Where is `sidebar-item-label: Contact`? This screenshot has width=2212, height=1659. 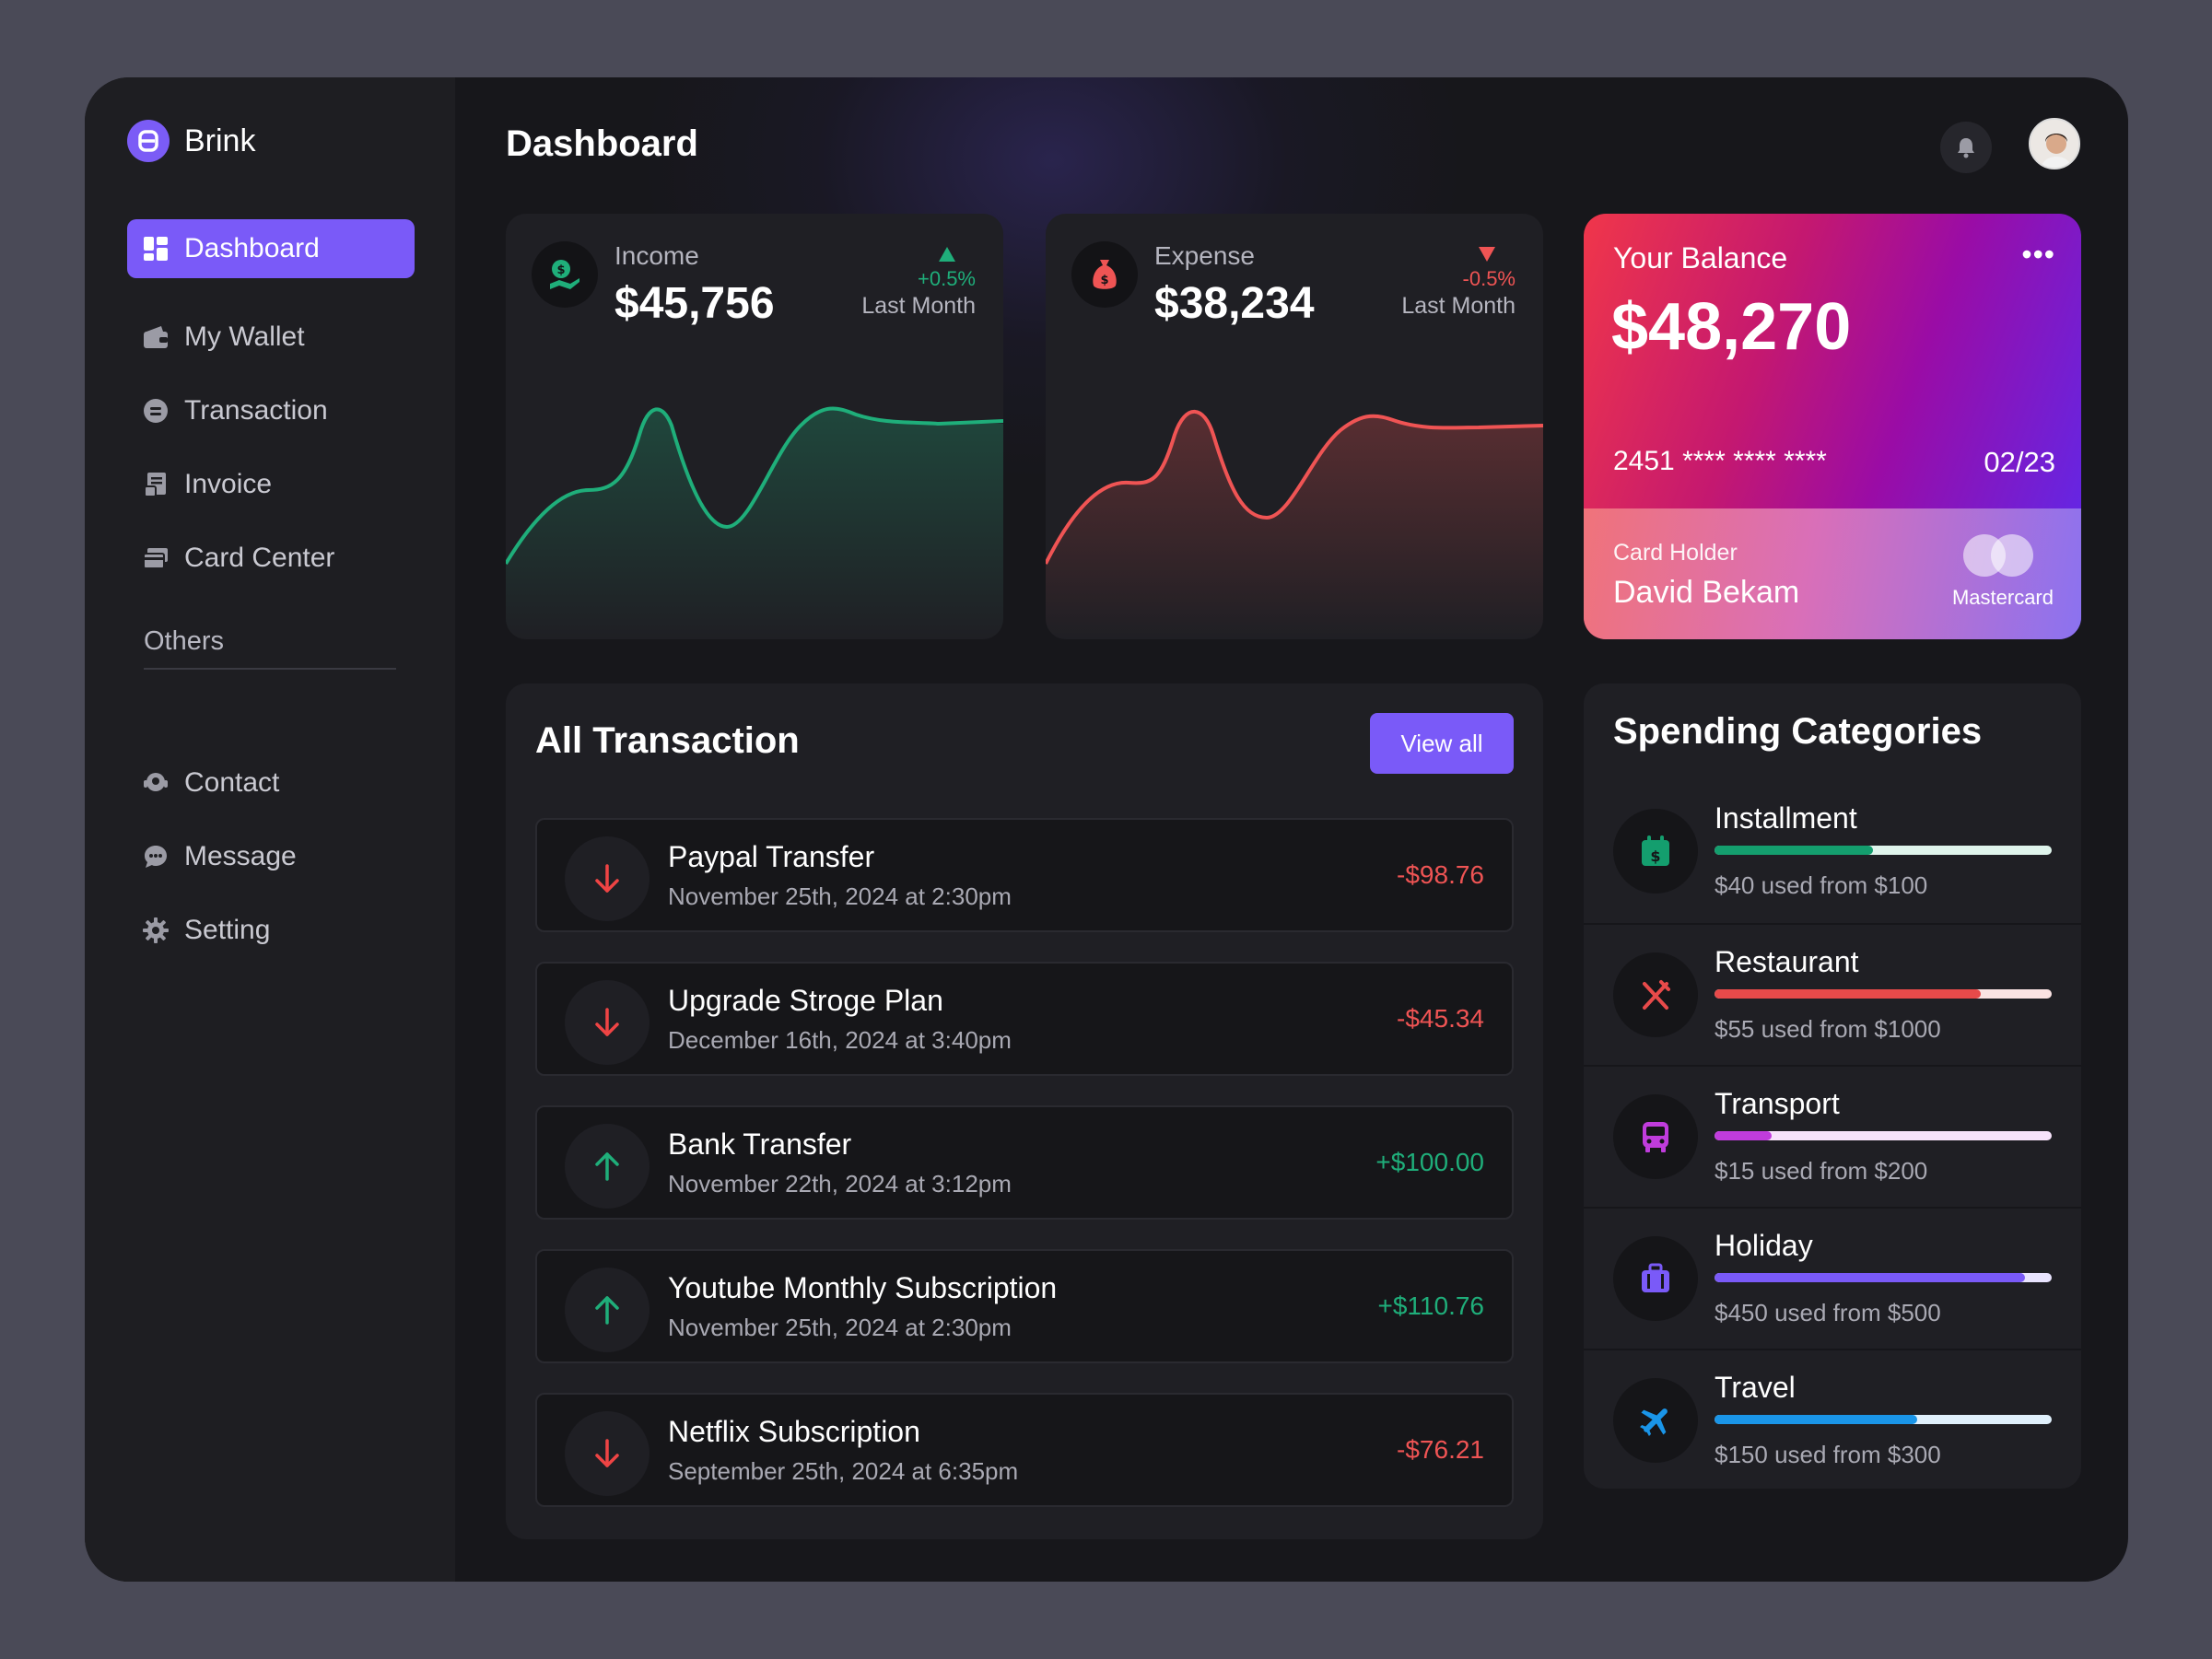
sidebar-item-label: Contact is located at coordinates (232, 782).